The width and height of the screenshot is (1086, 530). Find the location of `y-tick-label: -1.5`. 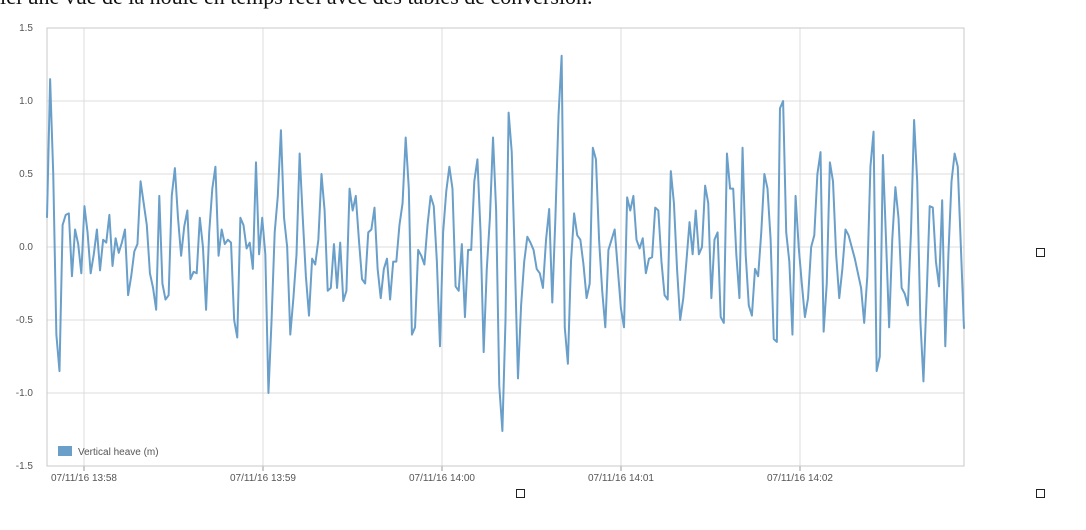

y-tick-label: -1.5 is located at coordinates (25, 466).